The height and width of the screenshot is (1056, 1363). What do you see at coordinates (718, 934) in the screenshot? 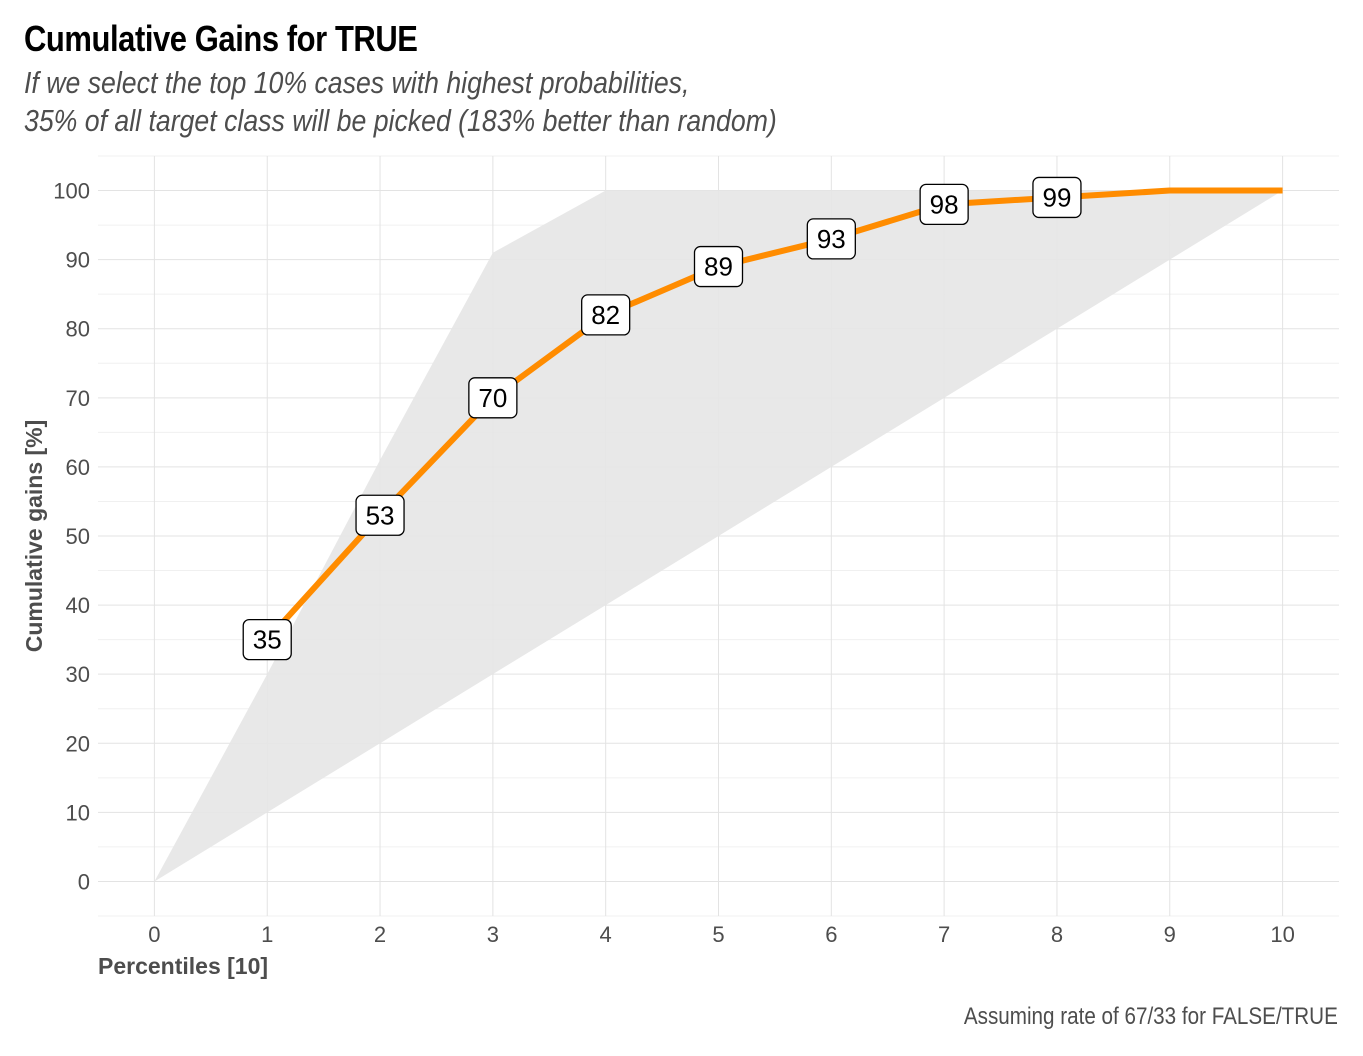
I see `x-tick-label: 5` at bounding box center [718, 934].